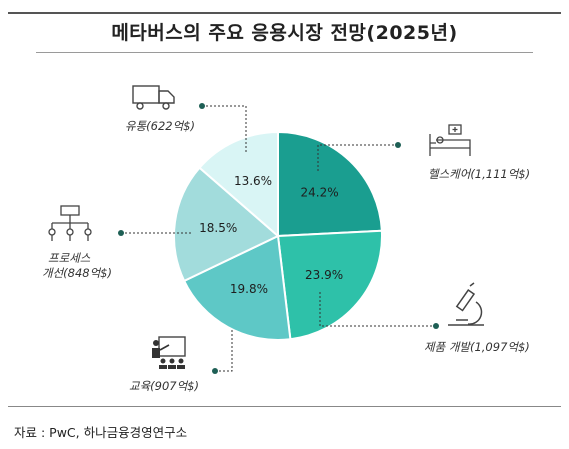  Describe the element at coordinates (101, 432) in the screenshot. I see `source-note: 자료 : PwC, 하나금융경영연구소` at that location.